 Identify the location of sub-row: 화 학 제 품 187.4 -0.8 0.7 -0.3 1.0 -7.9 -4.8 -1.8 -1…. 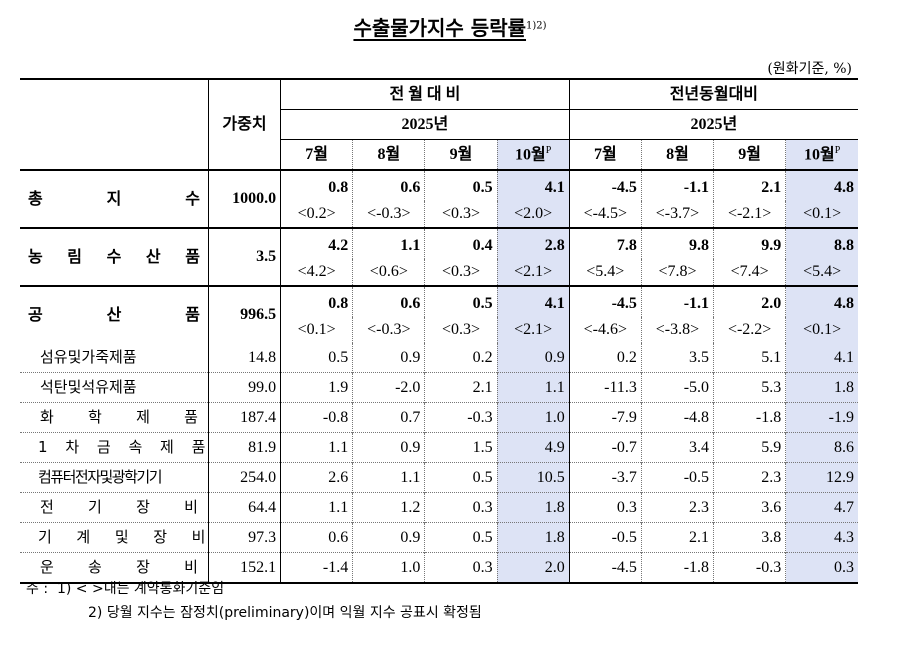
(439, 417).